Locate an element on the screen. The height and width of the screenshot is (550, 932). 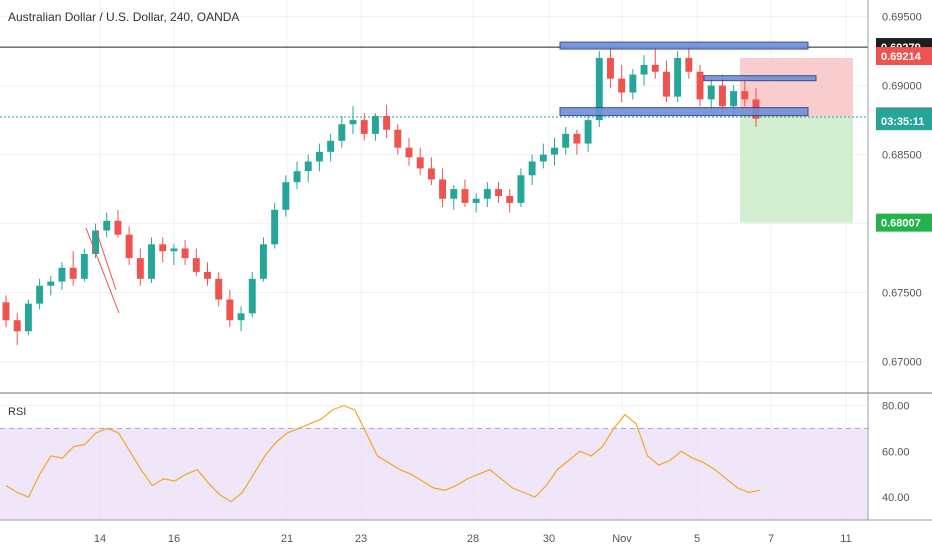
range-boxes is located at coordinates (688, 79).